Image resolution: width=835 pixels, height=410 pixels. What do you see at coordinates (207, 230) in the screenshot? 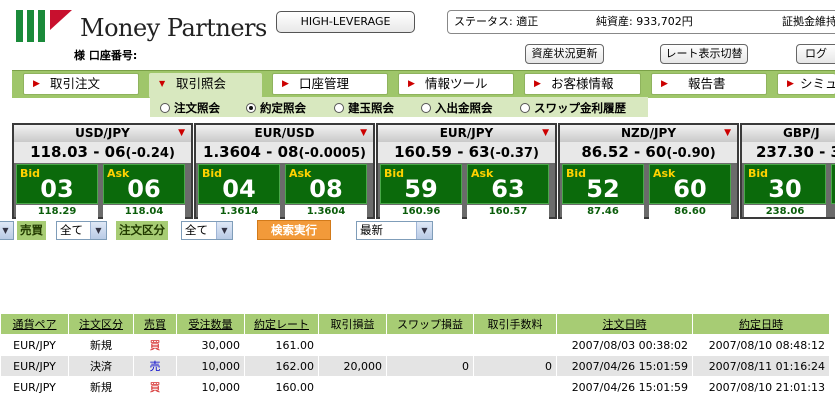
I see `order-type-filter-select: 全て ▼` at bounding box center [207, 230].